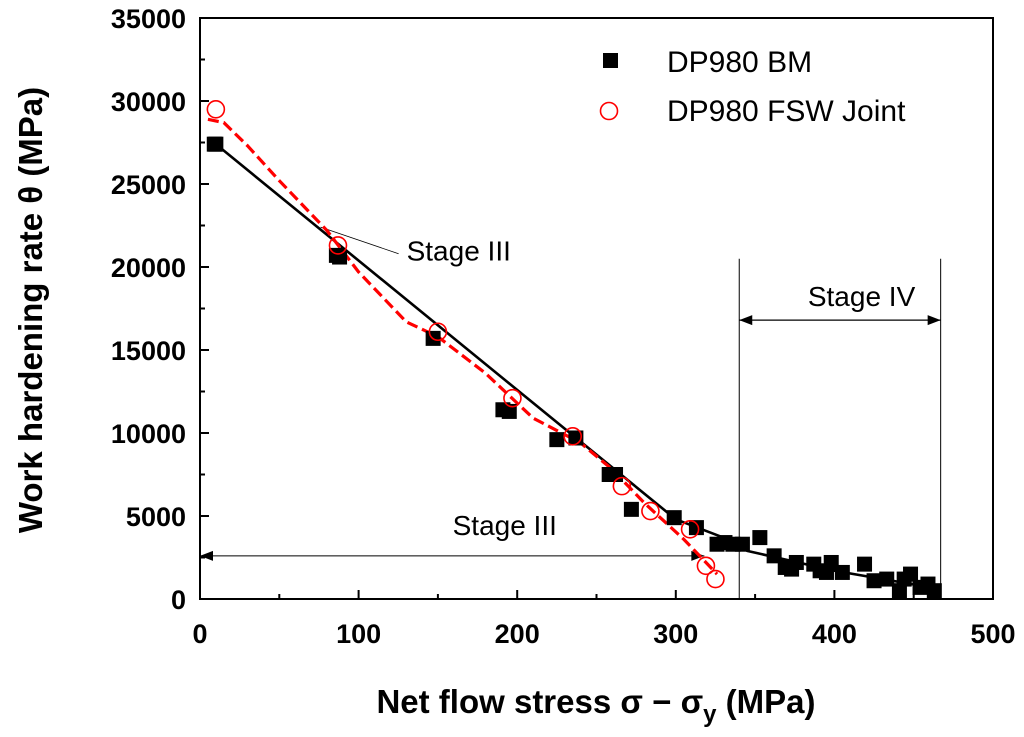 This screenshot has width=1024, height=737. What do you see at coordinates (631, 701) in the screenshot?
I see `x-axis-title-sigma: σ` at bounding box center [631, 701].